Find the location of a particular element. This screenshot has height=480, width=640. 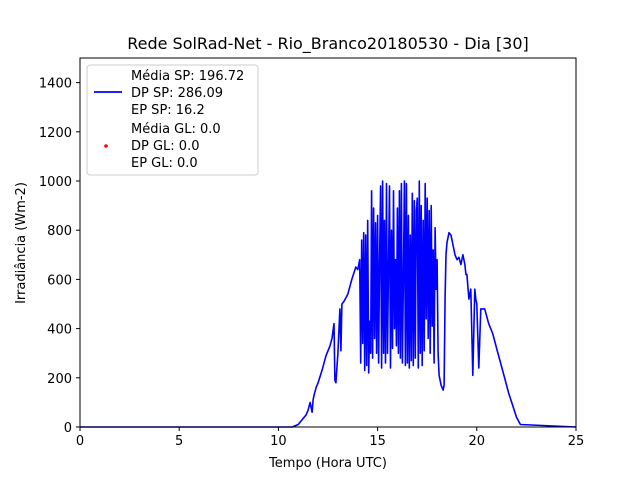

x-tick-label: 15 is located at coordinates (377, 441).